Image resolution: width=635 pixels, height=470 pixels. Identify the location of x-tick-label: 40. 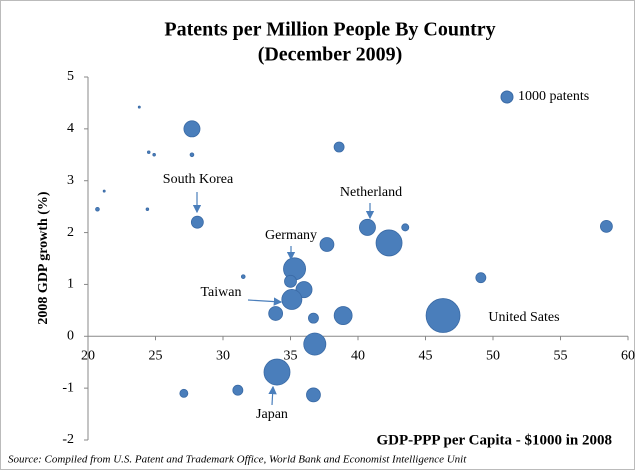
(358, 356).